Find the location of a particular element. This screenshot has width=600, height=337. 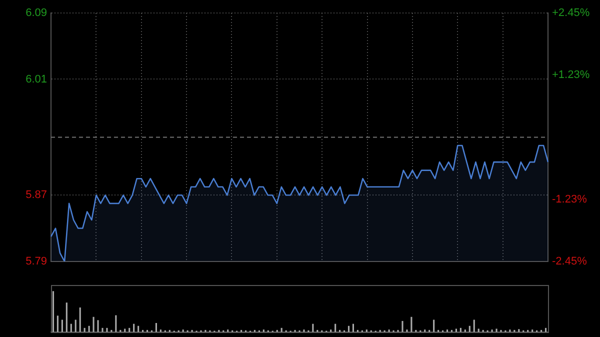

y-tick-label: 6.09 is located at coordinates (36, 13).